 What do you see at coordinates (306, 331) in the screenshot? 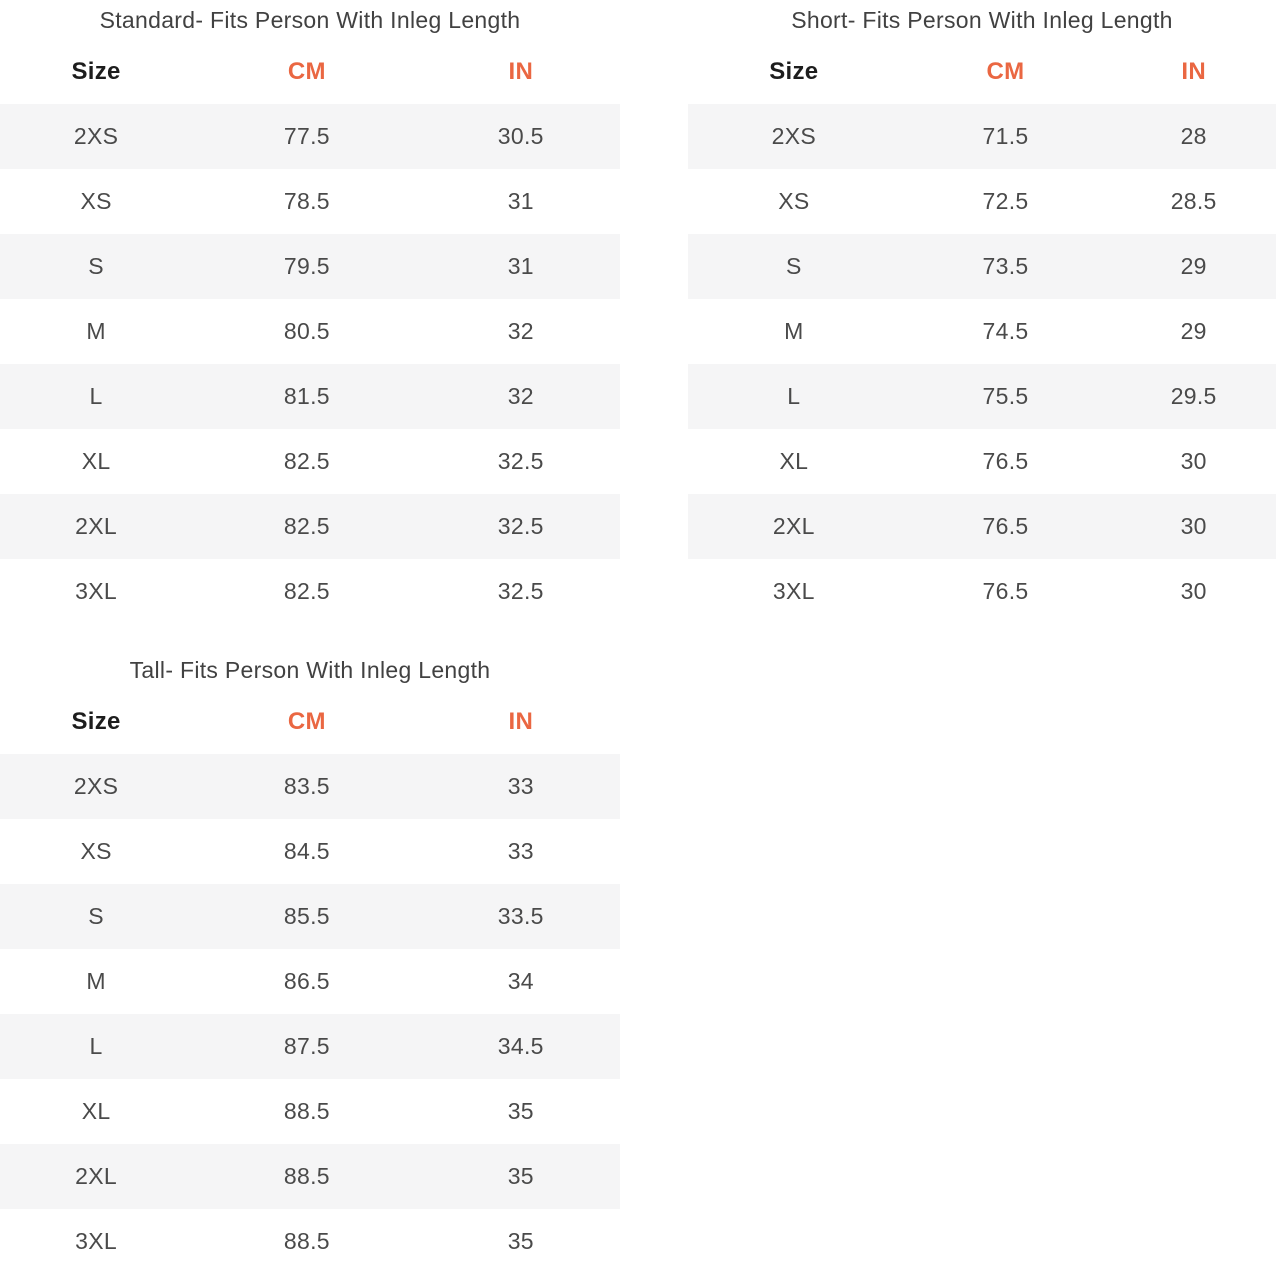
I see `cm-cell: 80.5` at bounding box center [306, 331].